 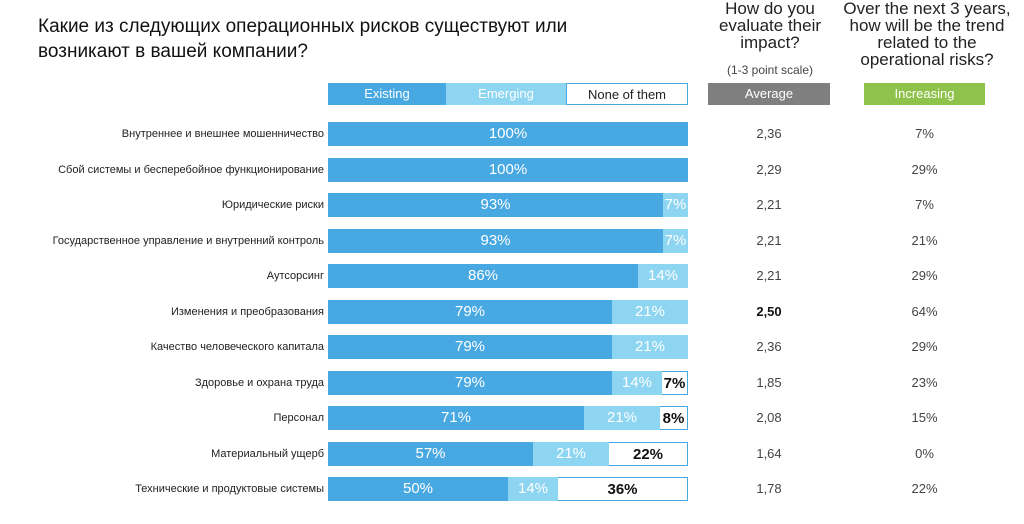 What do you see at coordinates (924, 382) in the screenshot?
I see `increasing-value: 23%` at bounding box center [924, 382].